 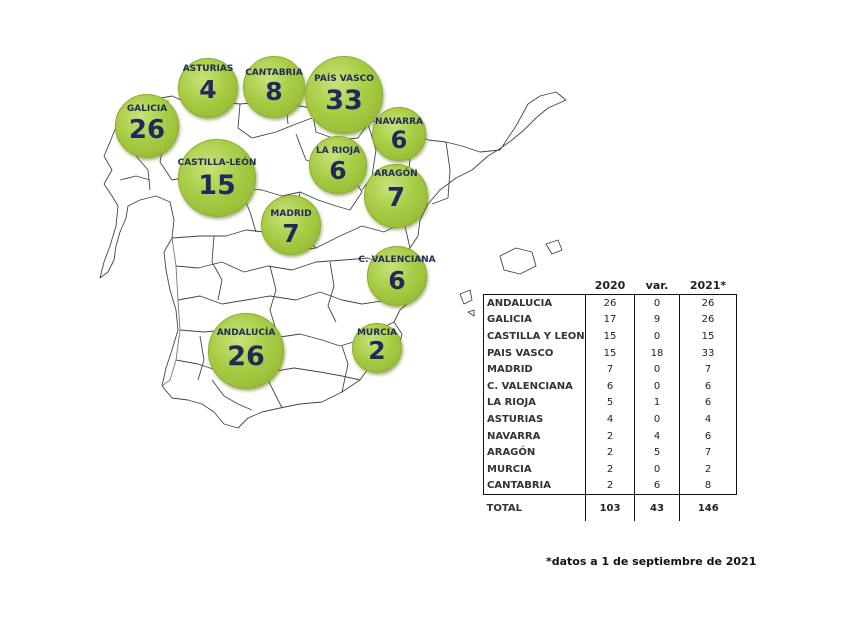 I want to click on row-region: MADRID, so click(x=534, y=369).